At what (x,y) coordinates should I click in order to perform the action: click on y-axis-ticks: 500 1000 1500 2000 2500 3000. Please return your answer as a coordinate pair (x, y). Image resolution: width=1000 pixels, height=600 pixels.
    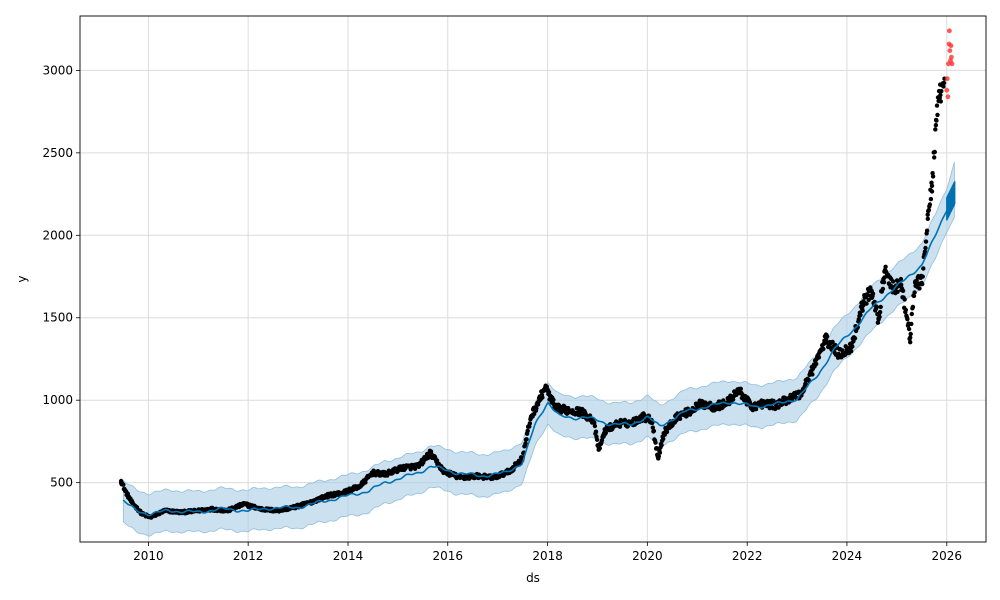
    Looking at the image, I should click on (61, 276).